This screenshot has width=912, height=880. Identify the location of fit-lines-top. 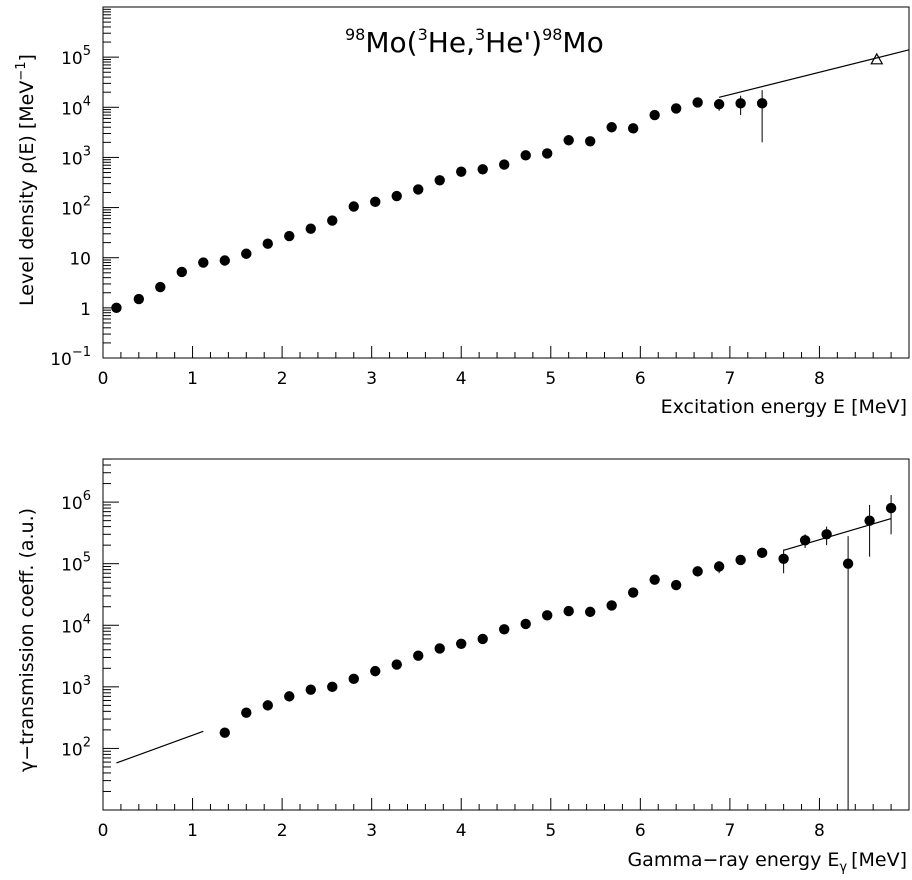
(814, 73).